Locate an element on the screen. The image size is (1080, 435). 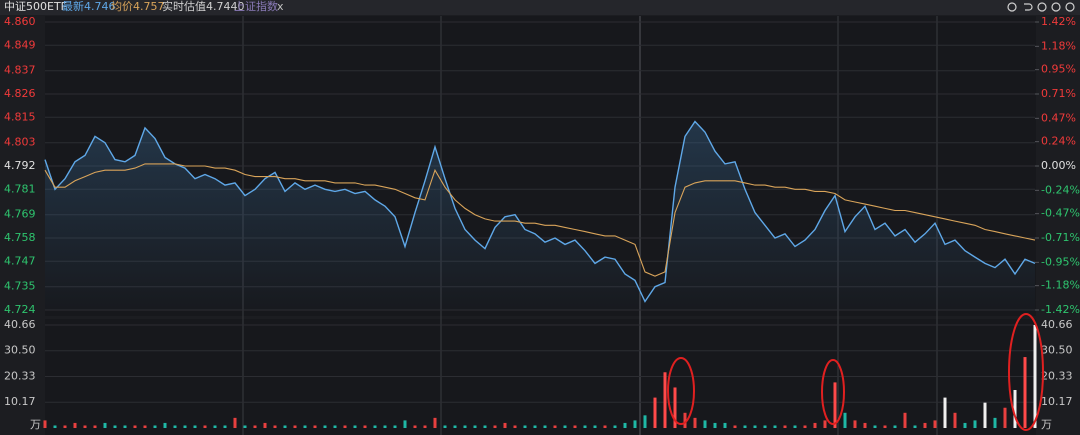
y2-tick-label: -0.71% is located at coordinates (1060, 237).